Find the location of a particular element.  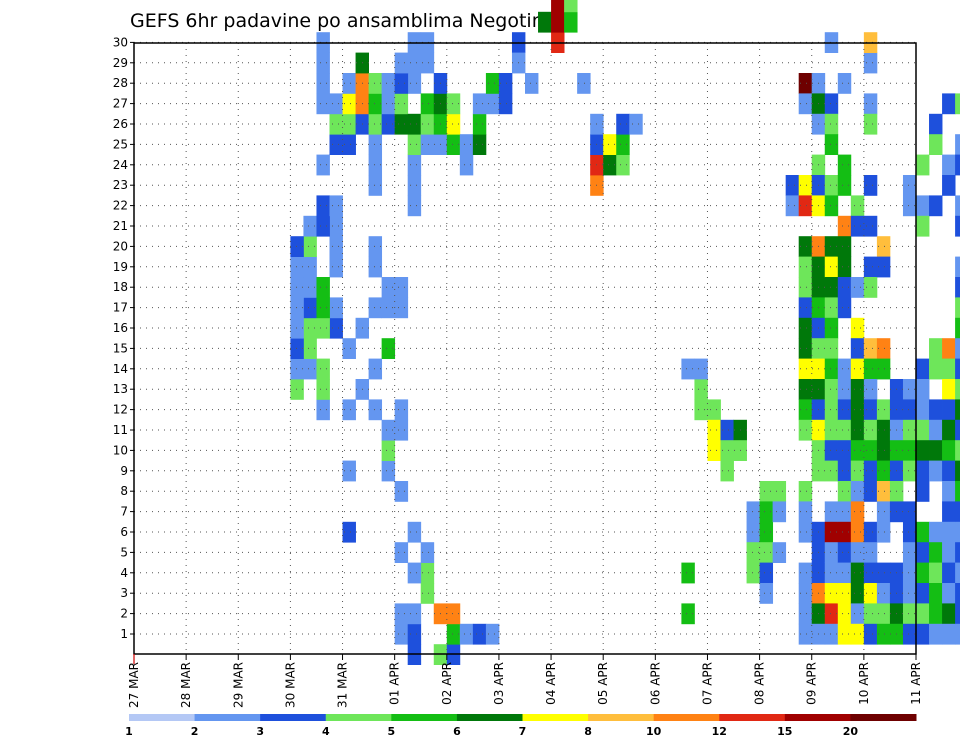

y-tick-label: 21 is located at coordinates (120, 226).